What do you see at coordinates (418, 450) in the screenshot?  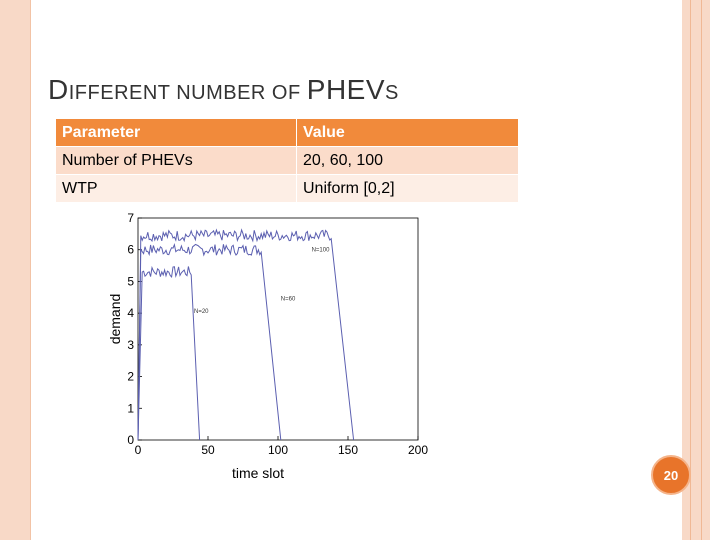 I see `x-tick-label: 200` at bounding box center [418, 450].